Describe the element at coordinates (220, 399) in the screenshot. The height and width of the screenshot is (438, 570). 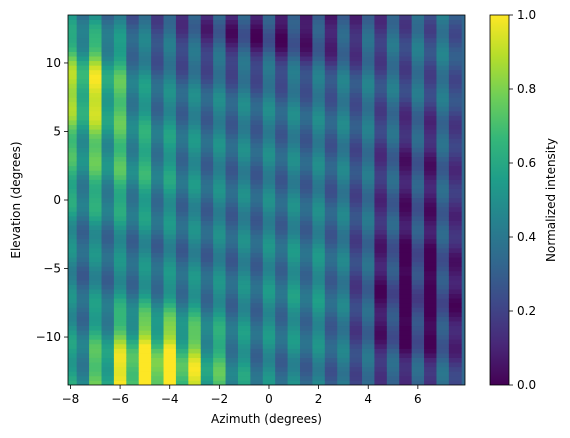
I see `x-tick-label: −2` at that location.